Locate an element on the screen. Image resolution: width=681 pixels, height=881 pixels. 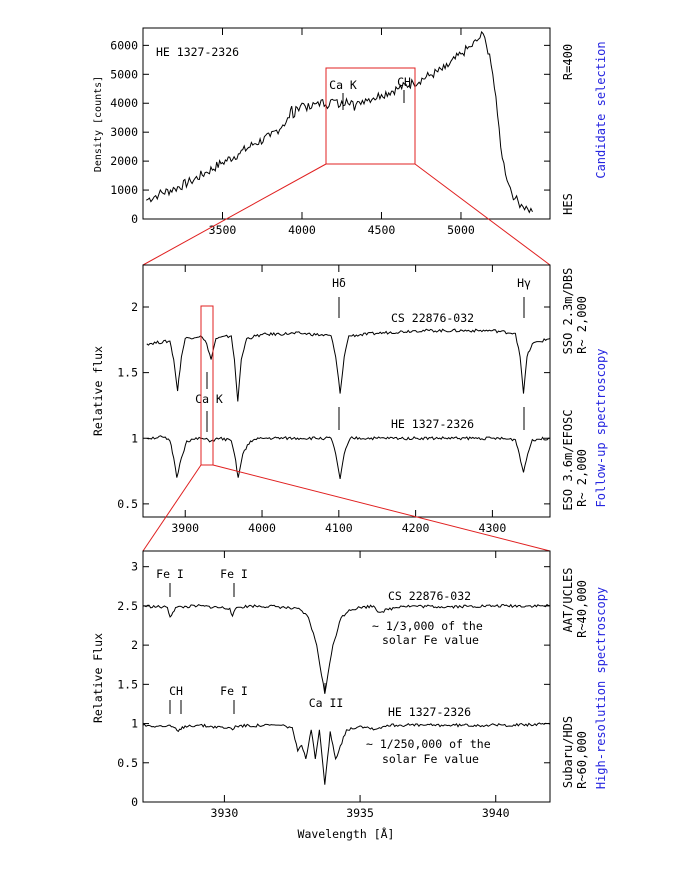
right-label-aat: AAT/UCLES is located at coordinates (568, 599).